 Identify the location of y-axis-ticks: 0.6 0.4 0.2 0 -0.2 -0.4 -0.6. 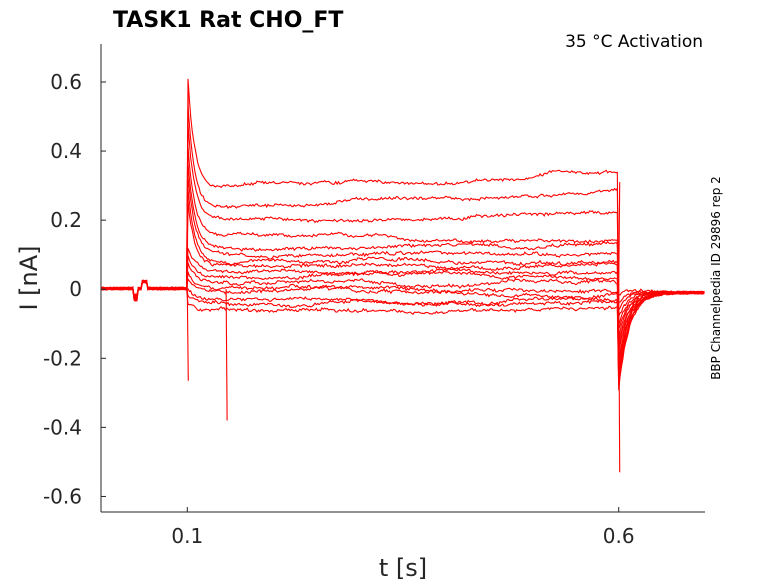
(74, 289).